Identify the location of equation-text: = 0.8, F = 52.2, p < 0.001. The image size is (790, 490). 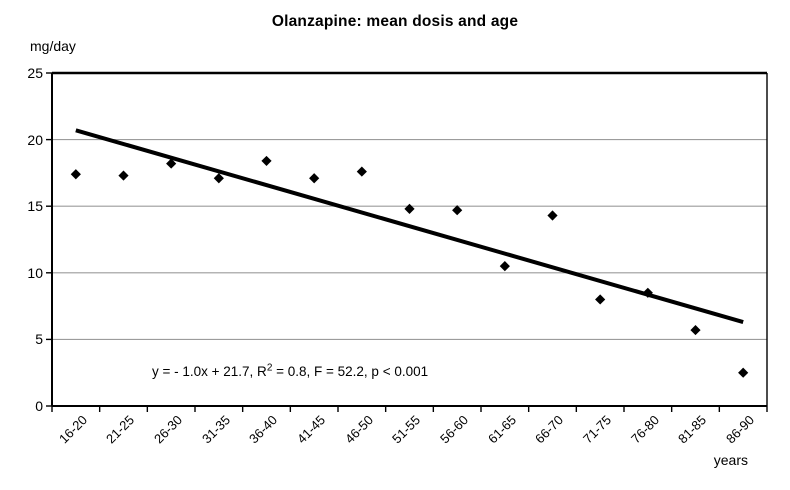
(350, 371).